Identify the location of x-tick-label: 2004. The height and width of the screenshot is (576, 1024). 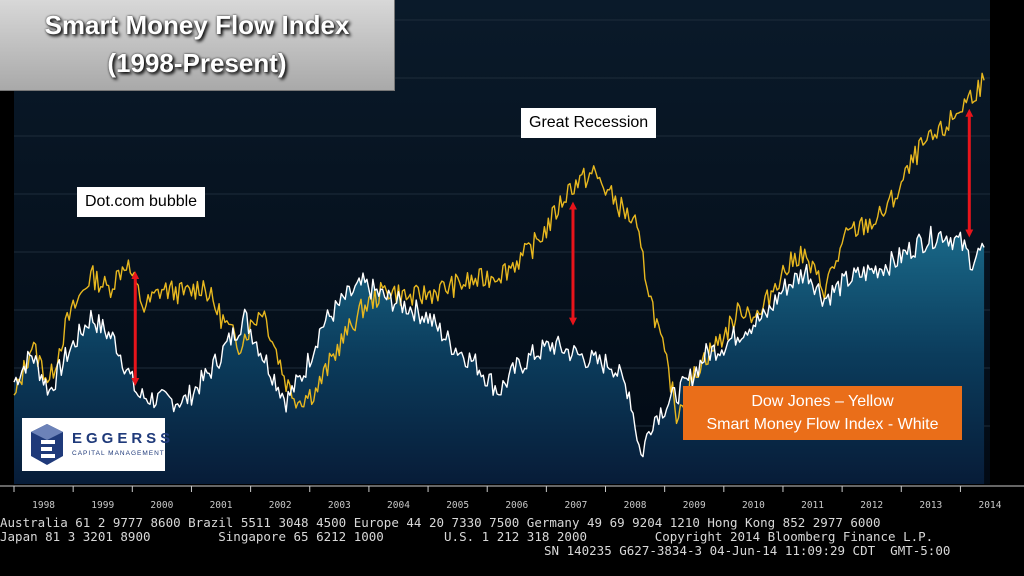
(398, 505).